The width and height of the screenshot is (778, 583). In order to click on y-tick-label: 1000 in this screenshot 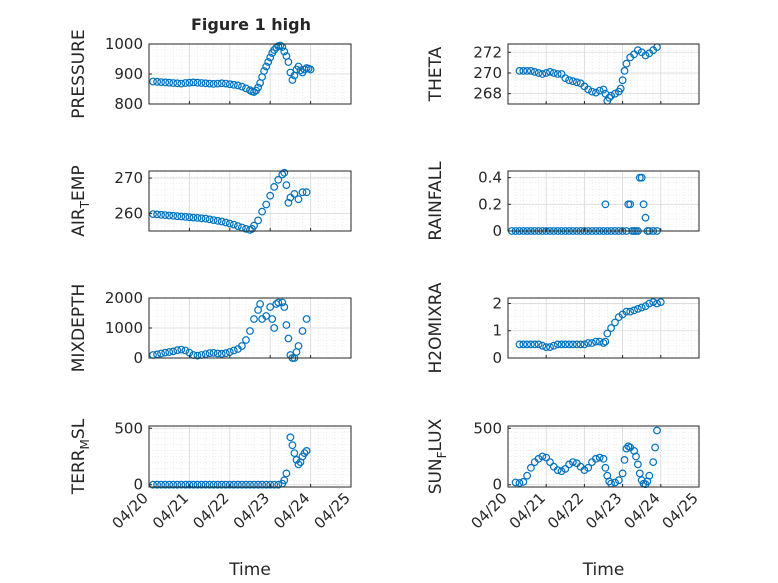, I will do `click(124, 328)`.